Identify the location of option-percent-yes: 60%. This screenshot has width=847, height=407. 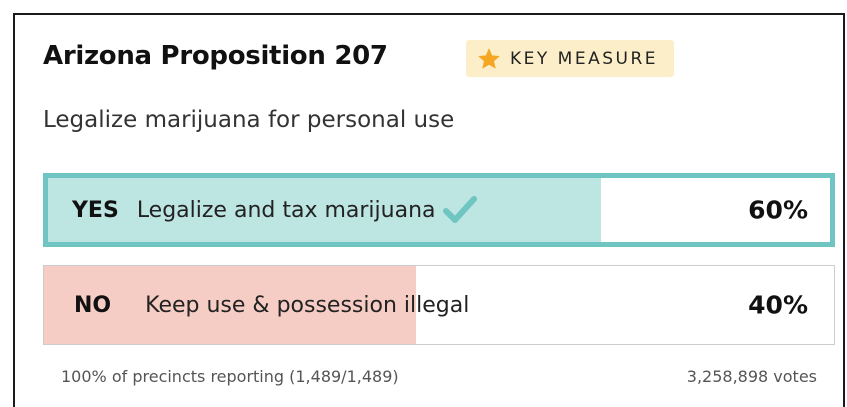
(778, 210).